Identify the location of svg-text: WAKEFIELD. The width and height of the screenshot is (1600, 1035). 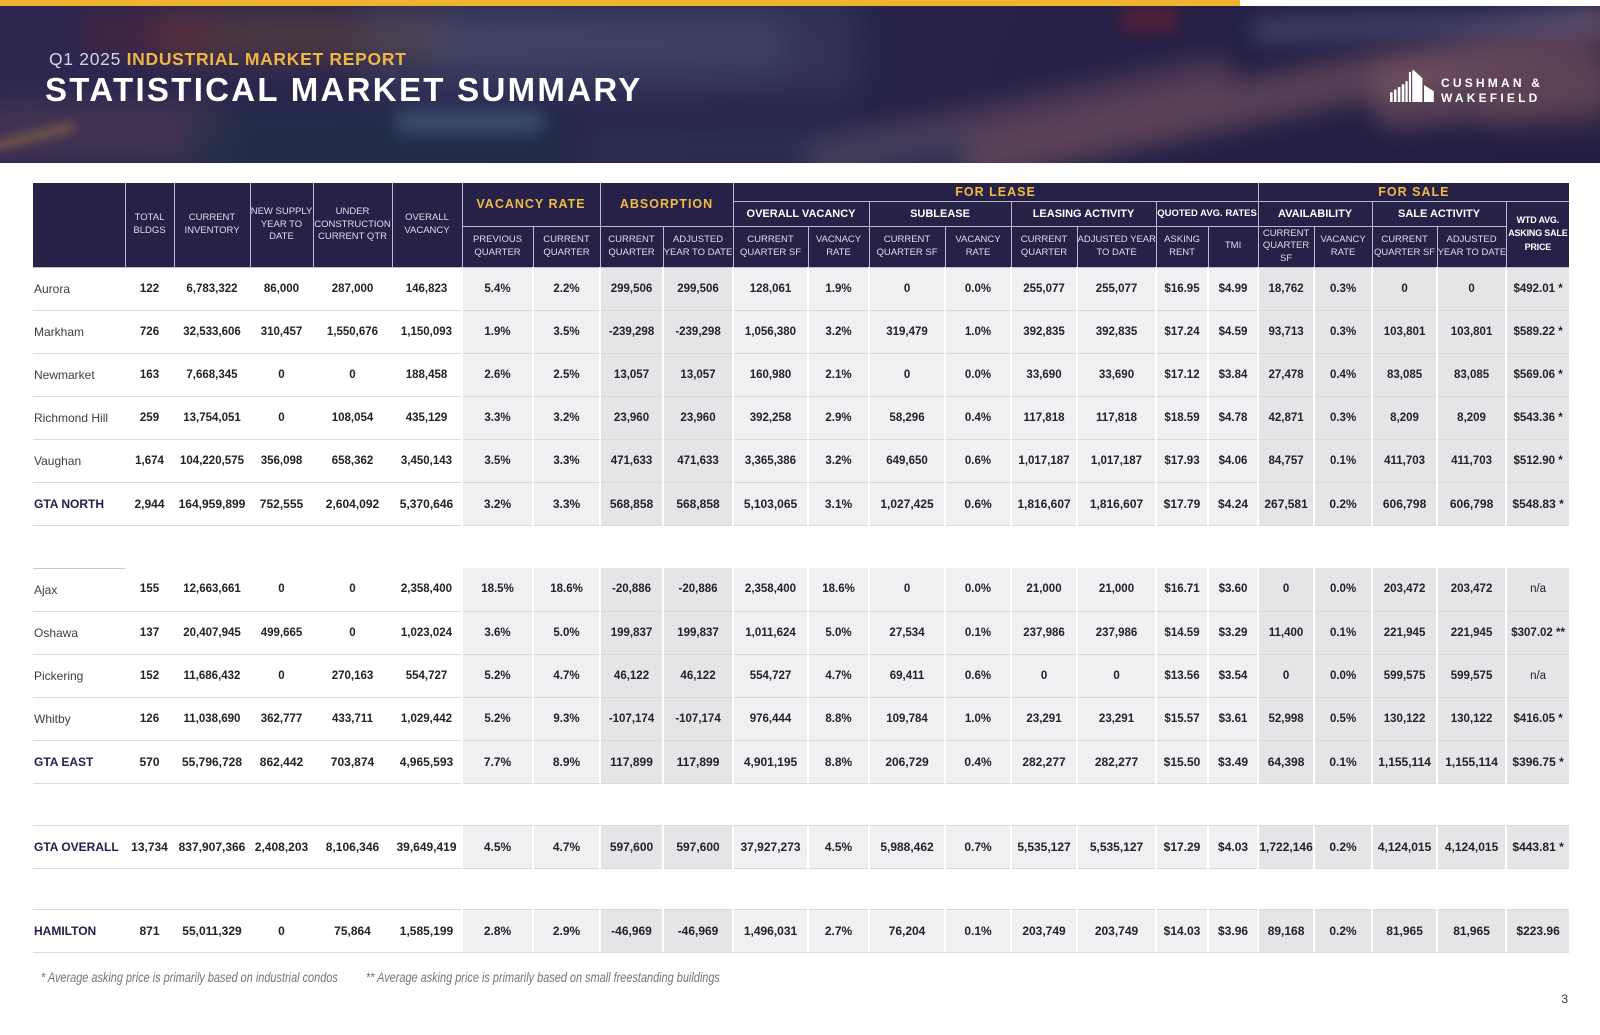
(1490, 97).